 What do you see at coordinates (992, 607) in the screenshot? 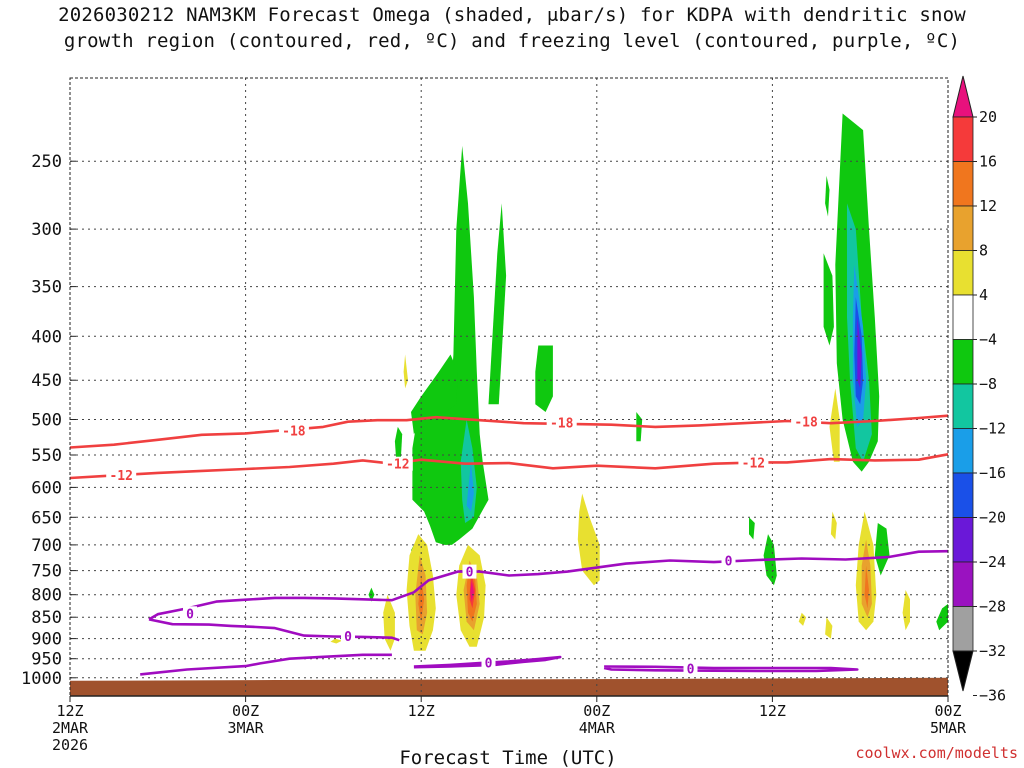
I see `colorbar-label: −28` at bounding box center [992, 607].